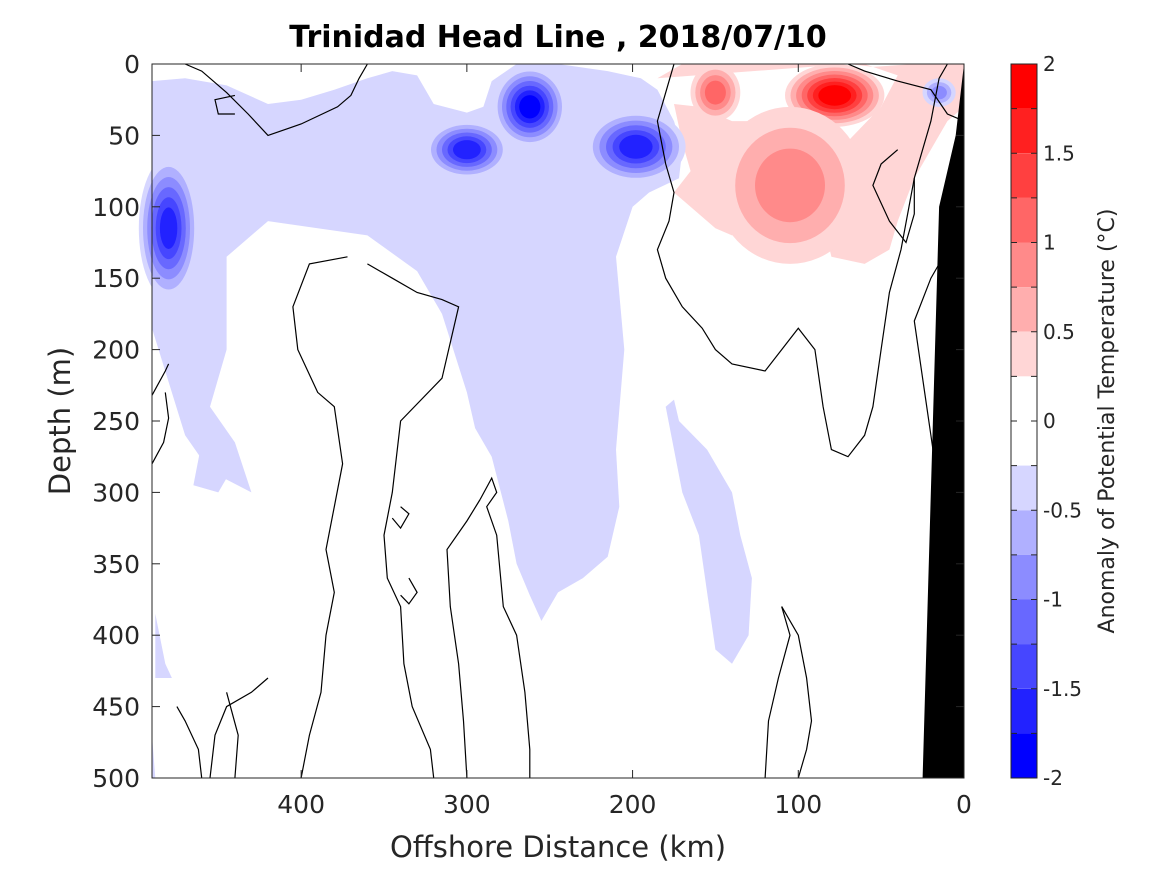 Image resolution: width=1167 pixels, height=875 pixels. I want to click on y-tick-label: 250, so click(116, 421).